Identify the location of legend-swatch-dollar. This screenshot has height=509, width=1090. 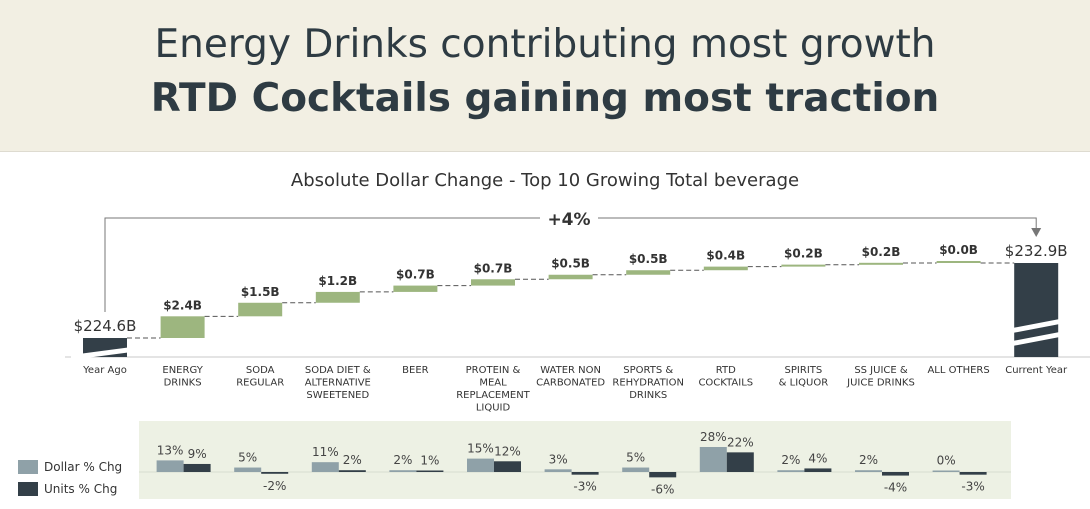
(28, 467).